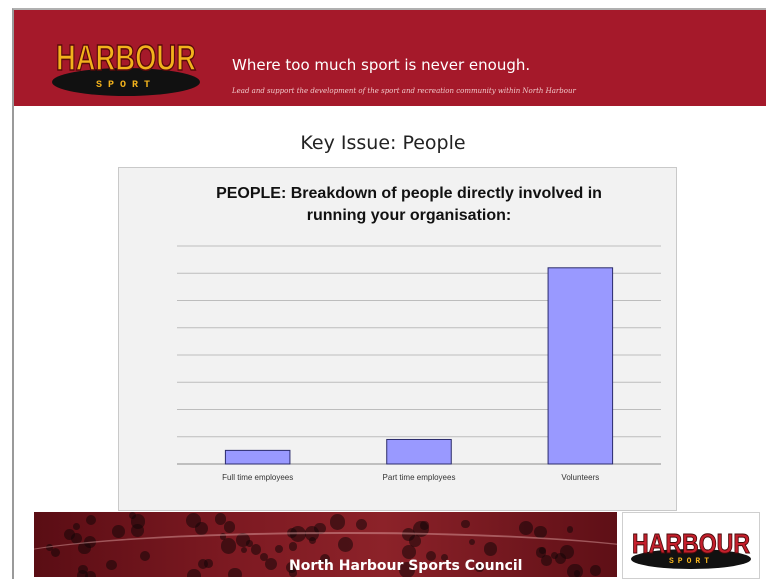 This screenshot has width=766, height=582. What do you see at coordinates (126, 85) in the screenshot?
I see `logo-bottom-text: SPORT` at bounding box center [126, 85].